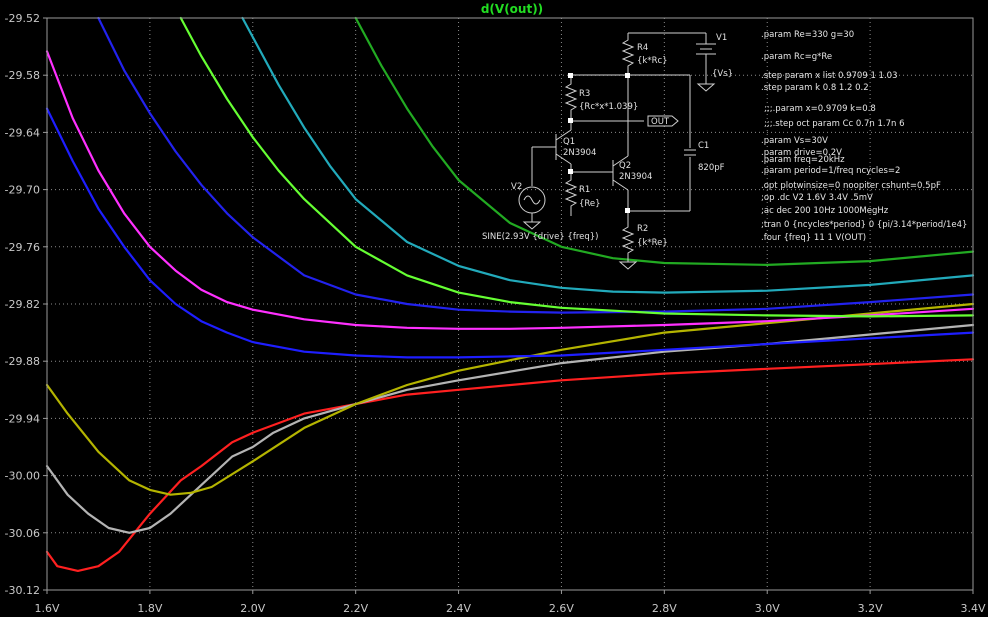 Image resolution: width=988 pixels, height=617 pixels. I want to click on out-port, so click(663, 121).